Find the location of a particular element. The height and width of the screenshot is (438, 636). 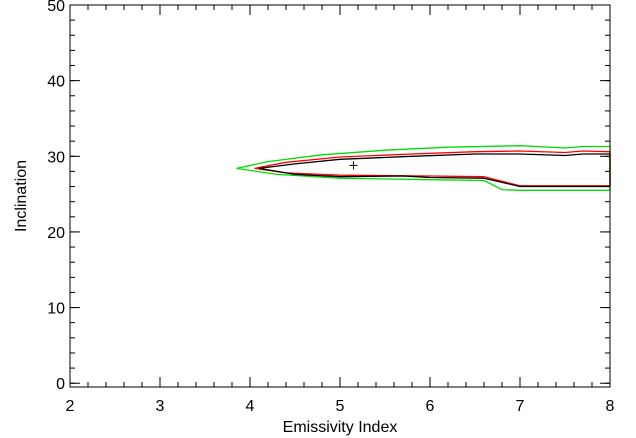

x-tick-label: 4 is located at coordinates (250, 406).